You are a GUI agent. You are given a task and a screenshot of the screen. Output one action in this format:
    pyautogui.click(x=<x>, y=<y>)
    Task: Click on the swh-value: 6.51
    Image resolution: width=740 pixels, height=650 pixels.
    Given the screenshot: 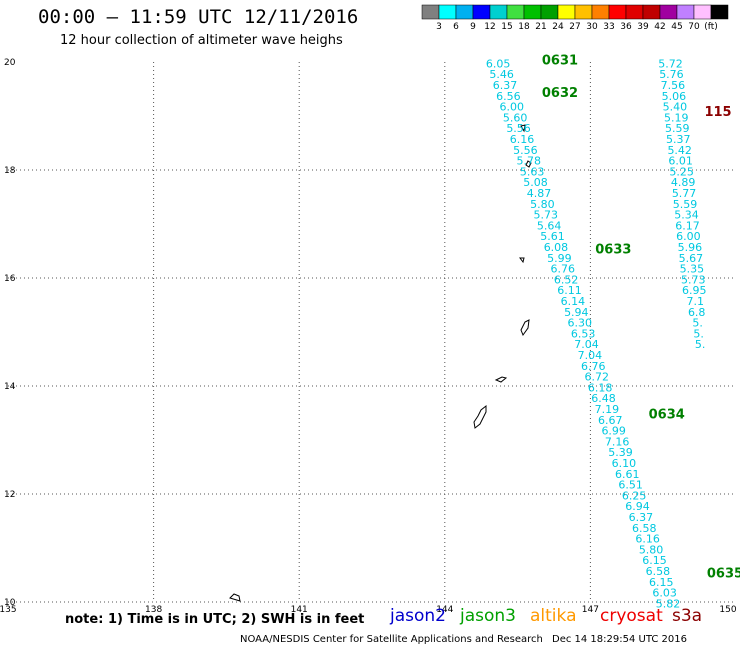 What is the action you would take?
    pyautogui.click(x=630, y=485)
    